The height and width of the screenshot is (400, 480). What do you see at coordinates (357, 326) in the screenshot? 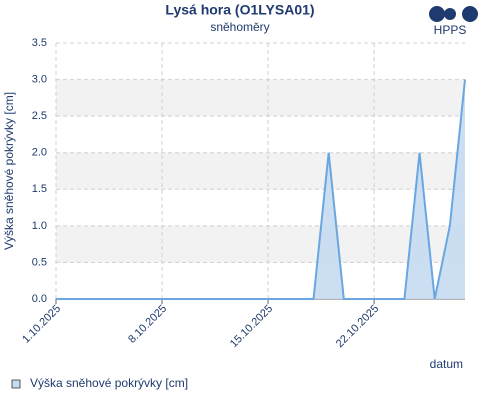
I see `x-tick-label: 22.10.2025` at bounding box center [357, 326].